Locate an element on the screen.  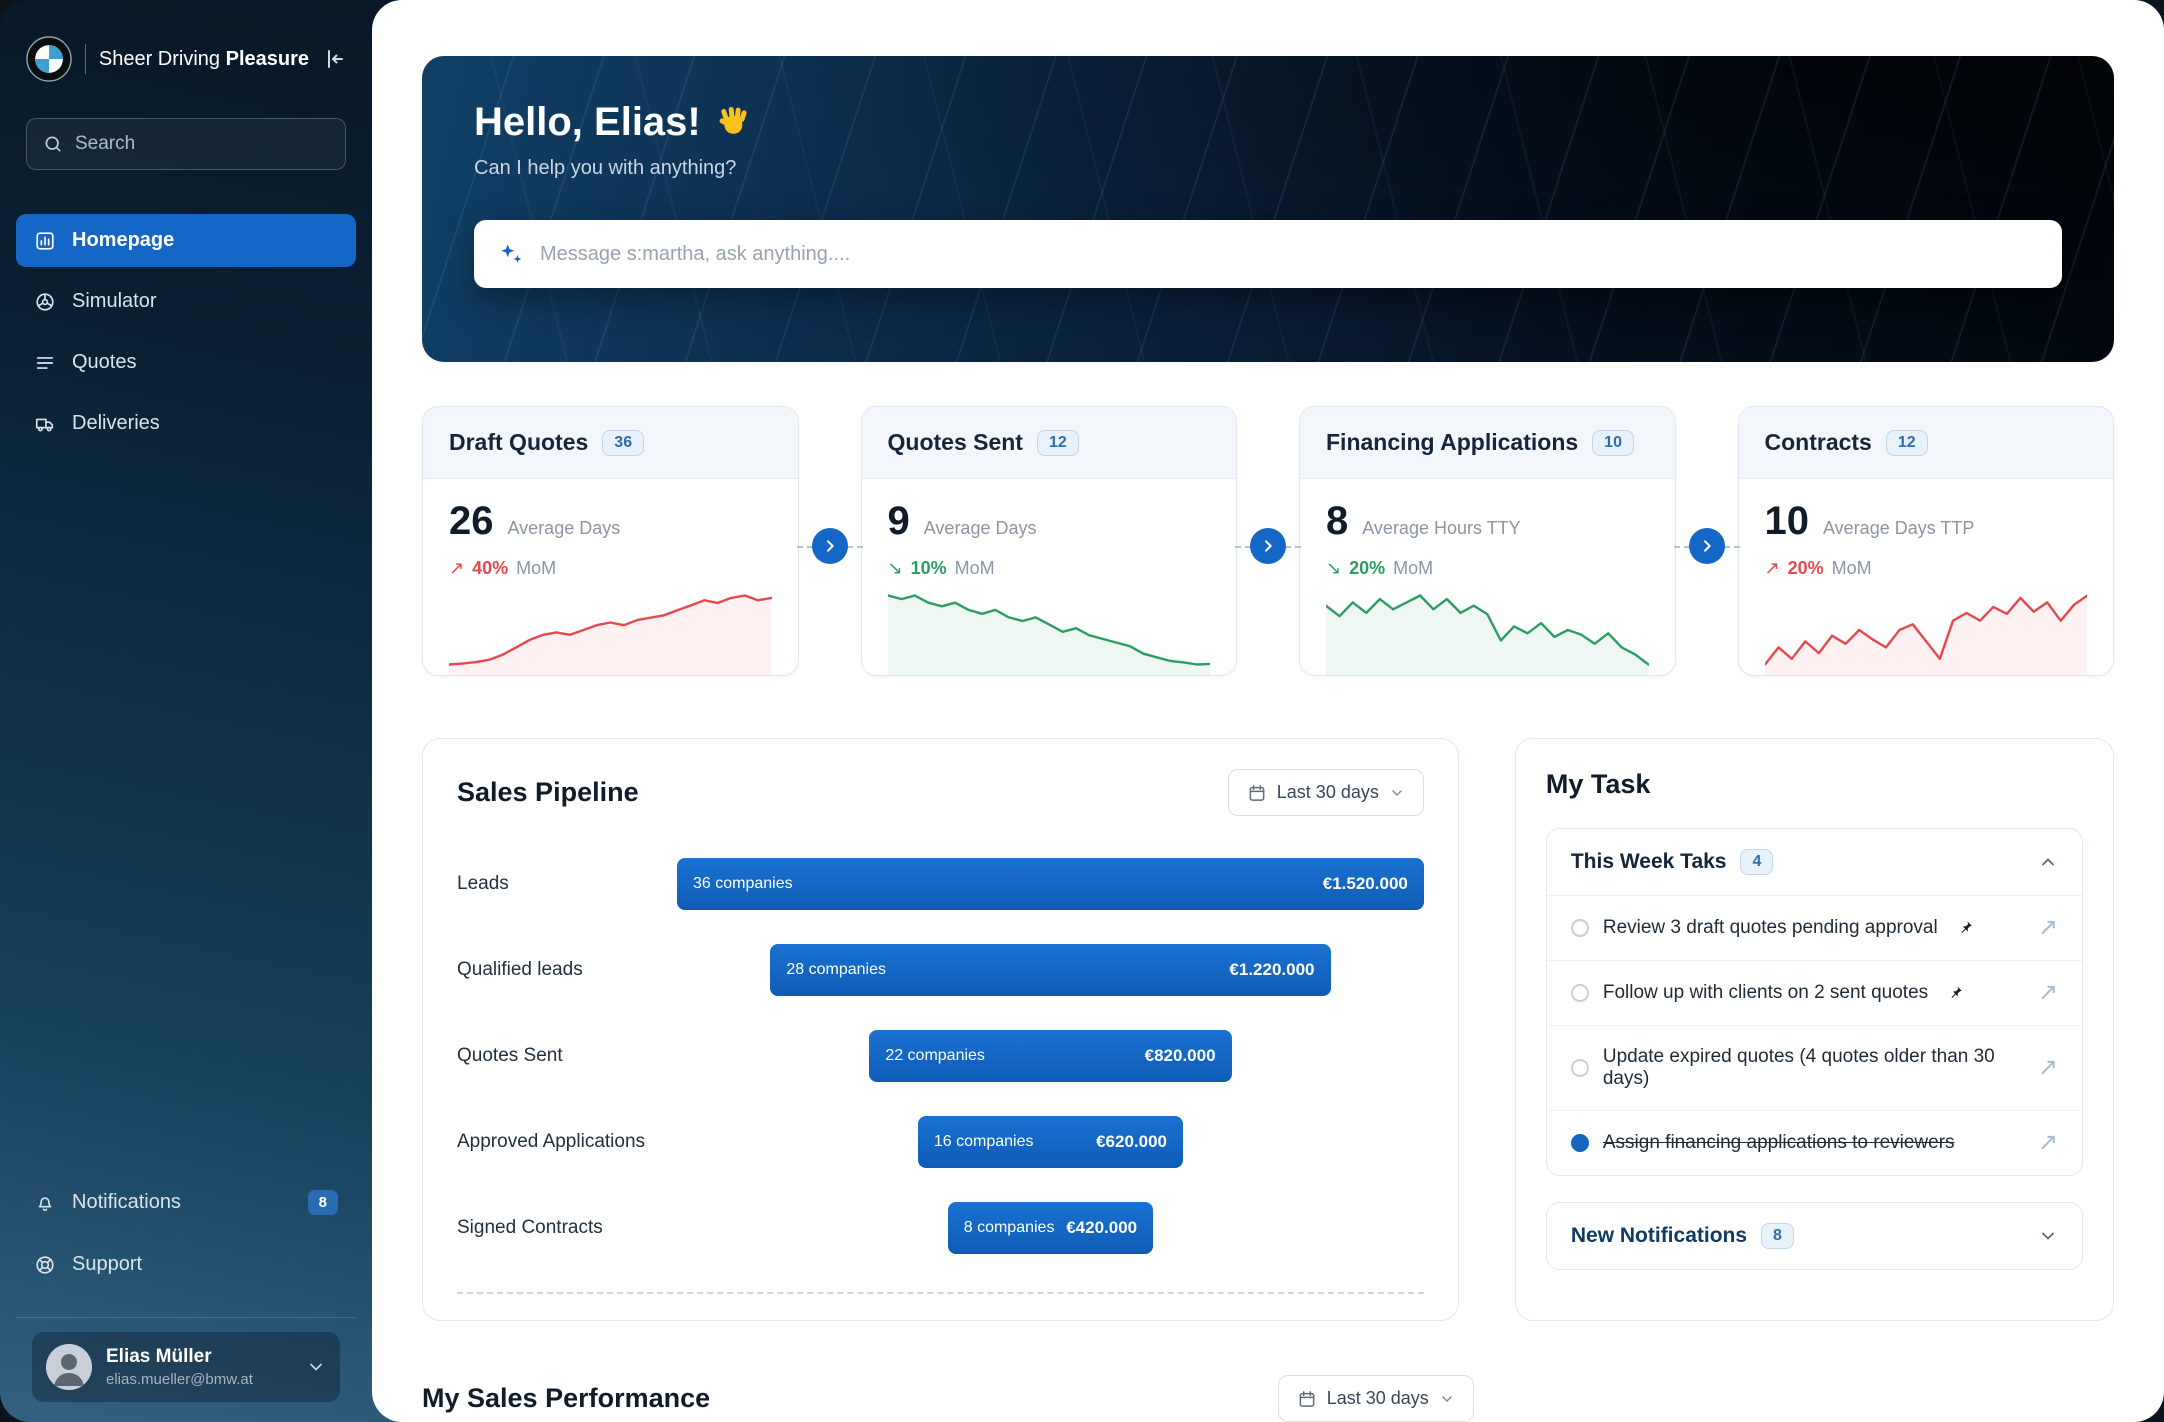
sidebar-search is located at coordinates (186, 144).